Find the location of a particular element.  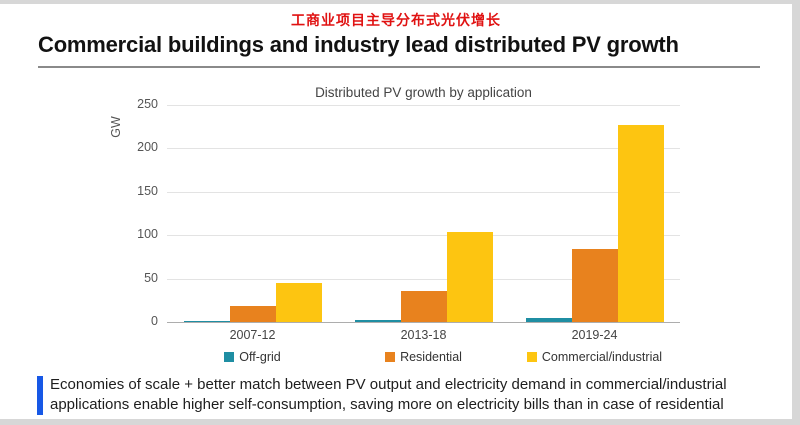

chart-title: Distributed PV growth by application is located at coordinates (423, 92).